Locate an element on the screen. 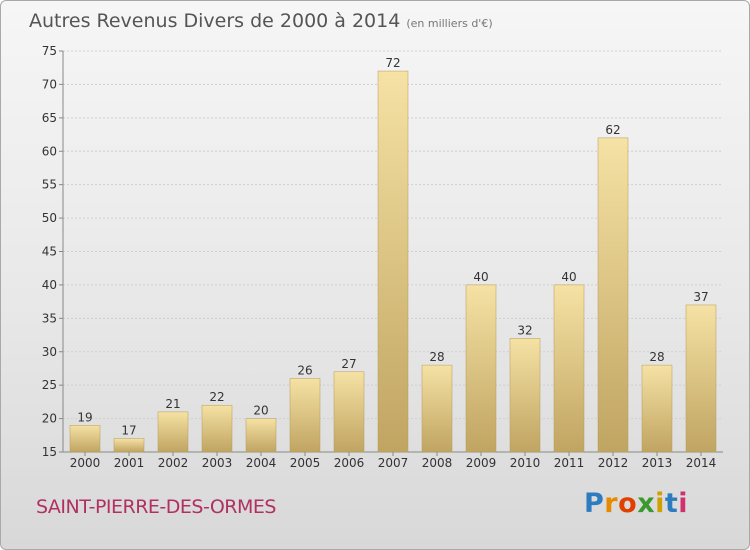 The height and width of the screenshot is (550, 750). y-tick-label: 35 is located at coordinates (49, 318).